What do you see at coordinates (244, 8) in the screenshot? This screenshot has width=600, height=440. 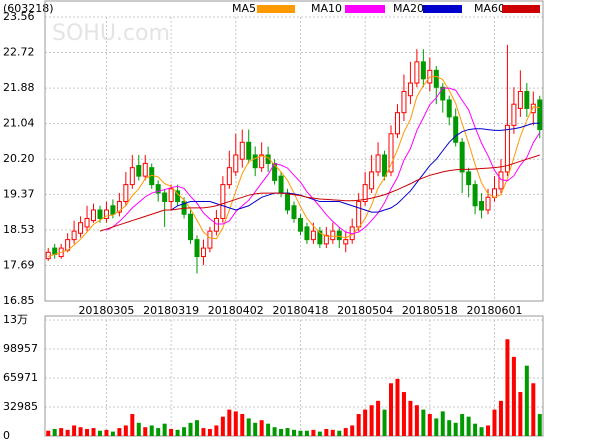 I see `legend-label: MA5` at bounding box center [244, 8].